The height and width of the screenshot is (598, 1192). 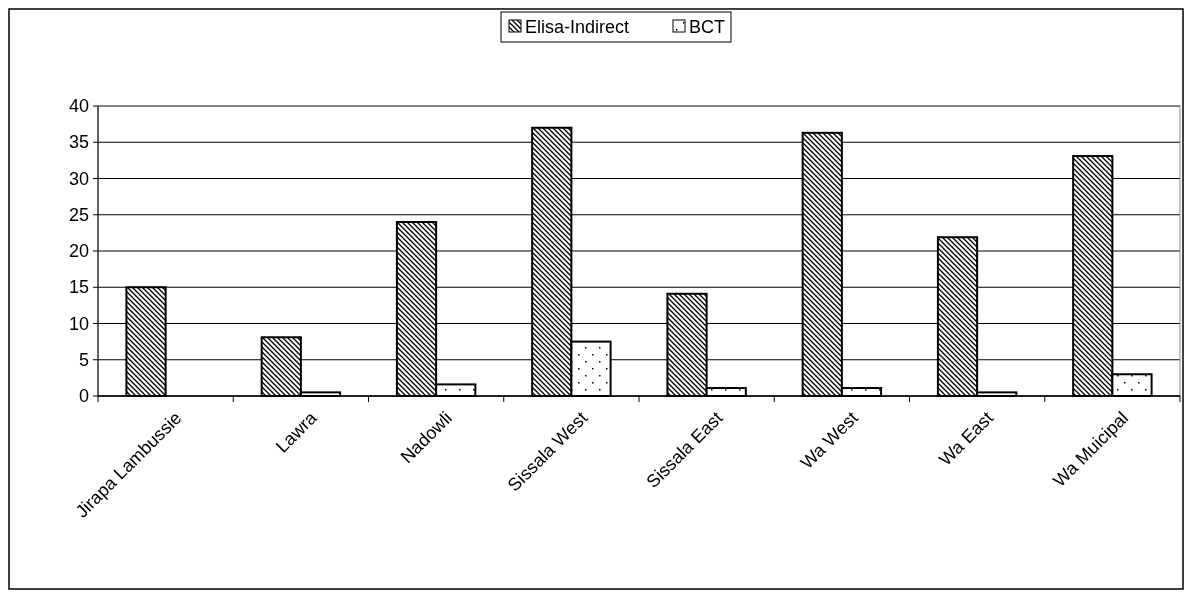 I want to click on y-tick-label: 15, so click(x=78, y=287).